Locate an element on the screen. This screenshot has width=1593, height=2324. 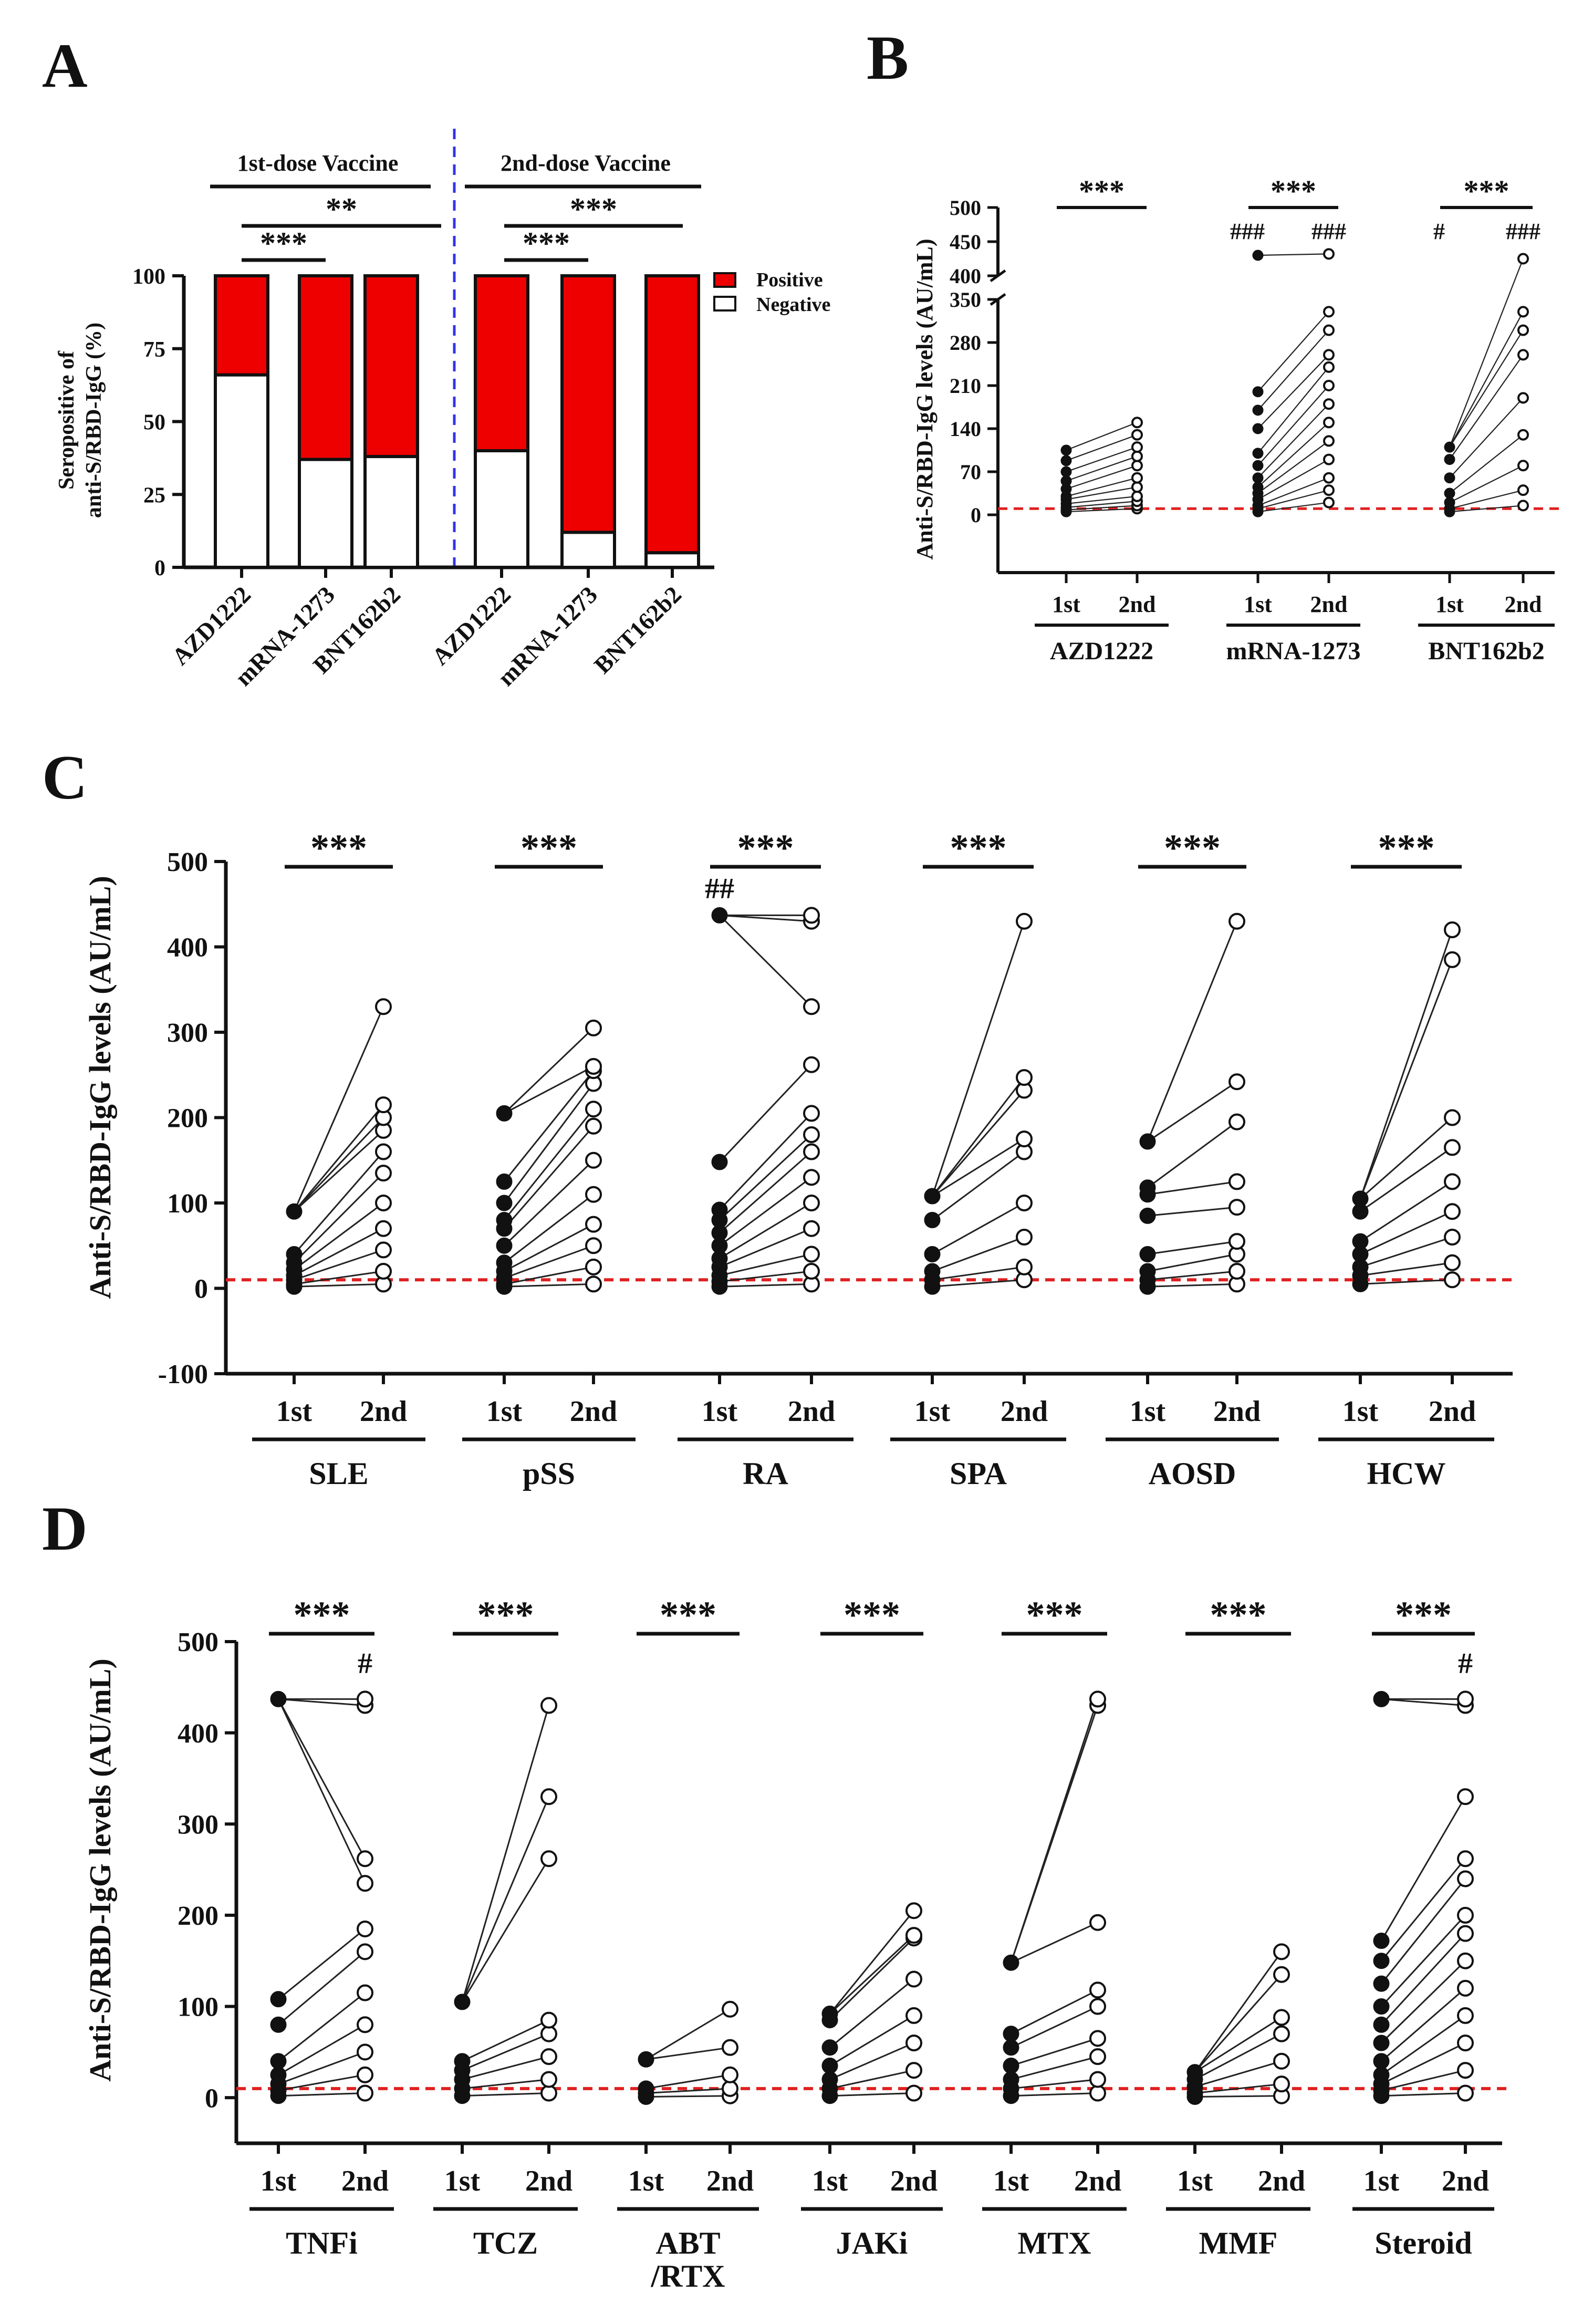
panel-c-y-label: Anti-S/RBD-IgG levels (AU/mL) is located at coordinates (100, 1087).